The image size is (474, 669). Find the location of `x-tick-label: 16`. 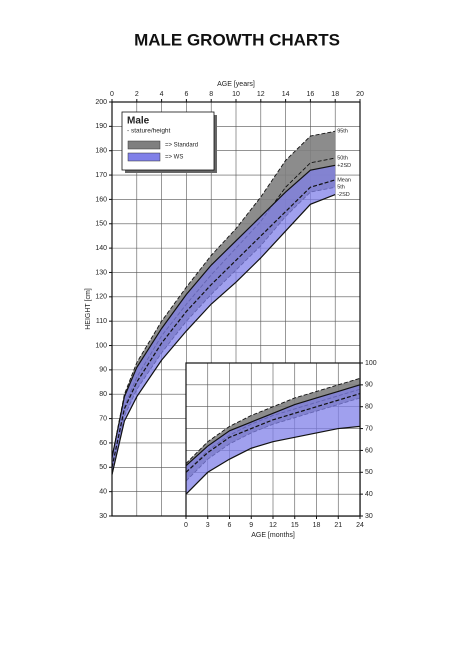

x-tick-label: 16 is located at coordinates (311, 94).